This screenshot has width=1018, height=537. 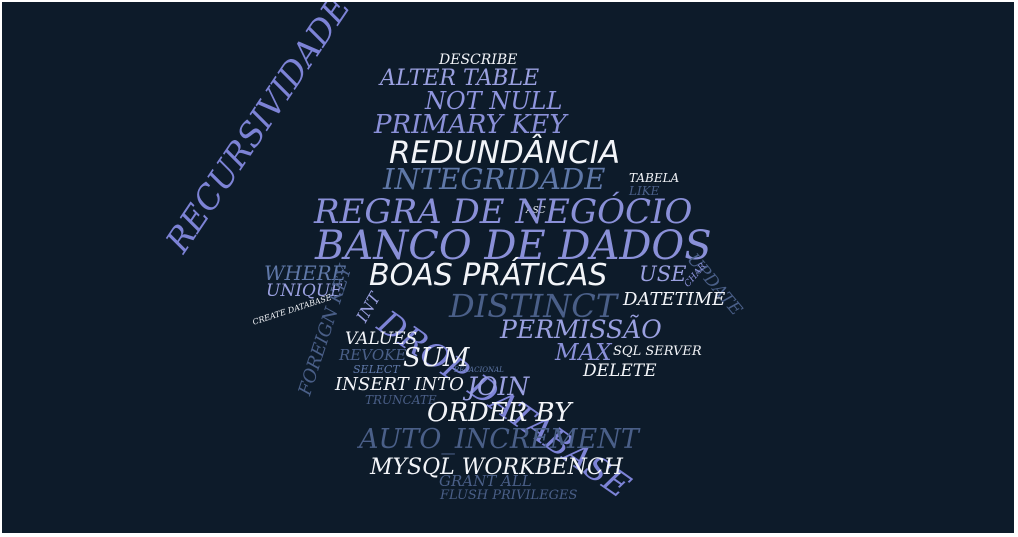 I want to click on word-alter-table: ALTER TABLE, so click(x=460, y=78).